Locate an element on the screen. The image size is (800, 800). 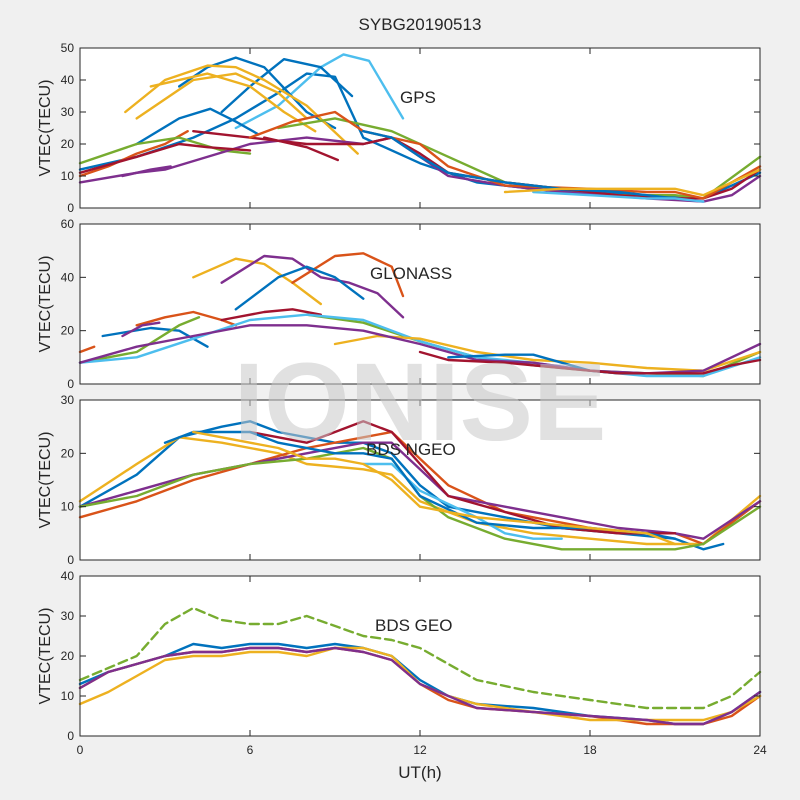
y-tick-label: 60 is located at coordinates (68, 224).